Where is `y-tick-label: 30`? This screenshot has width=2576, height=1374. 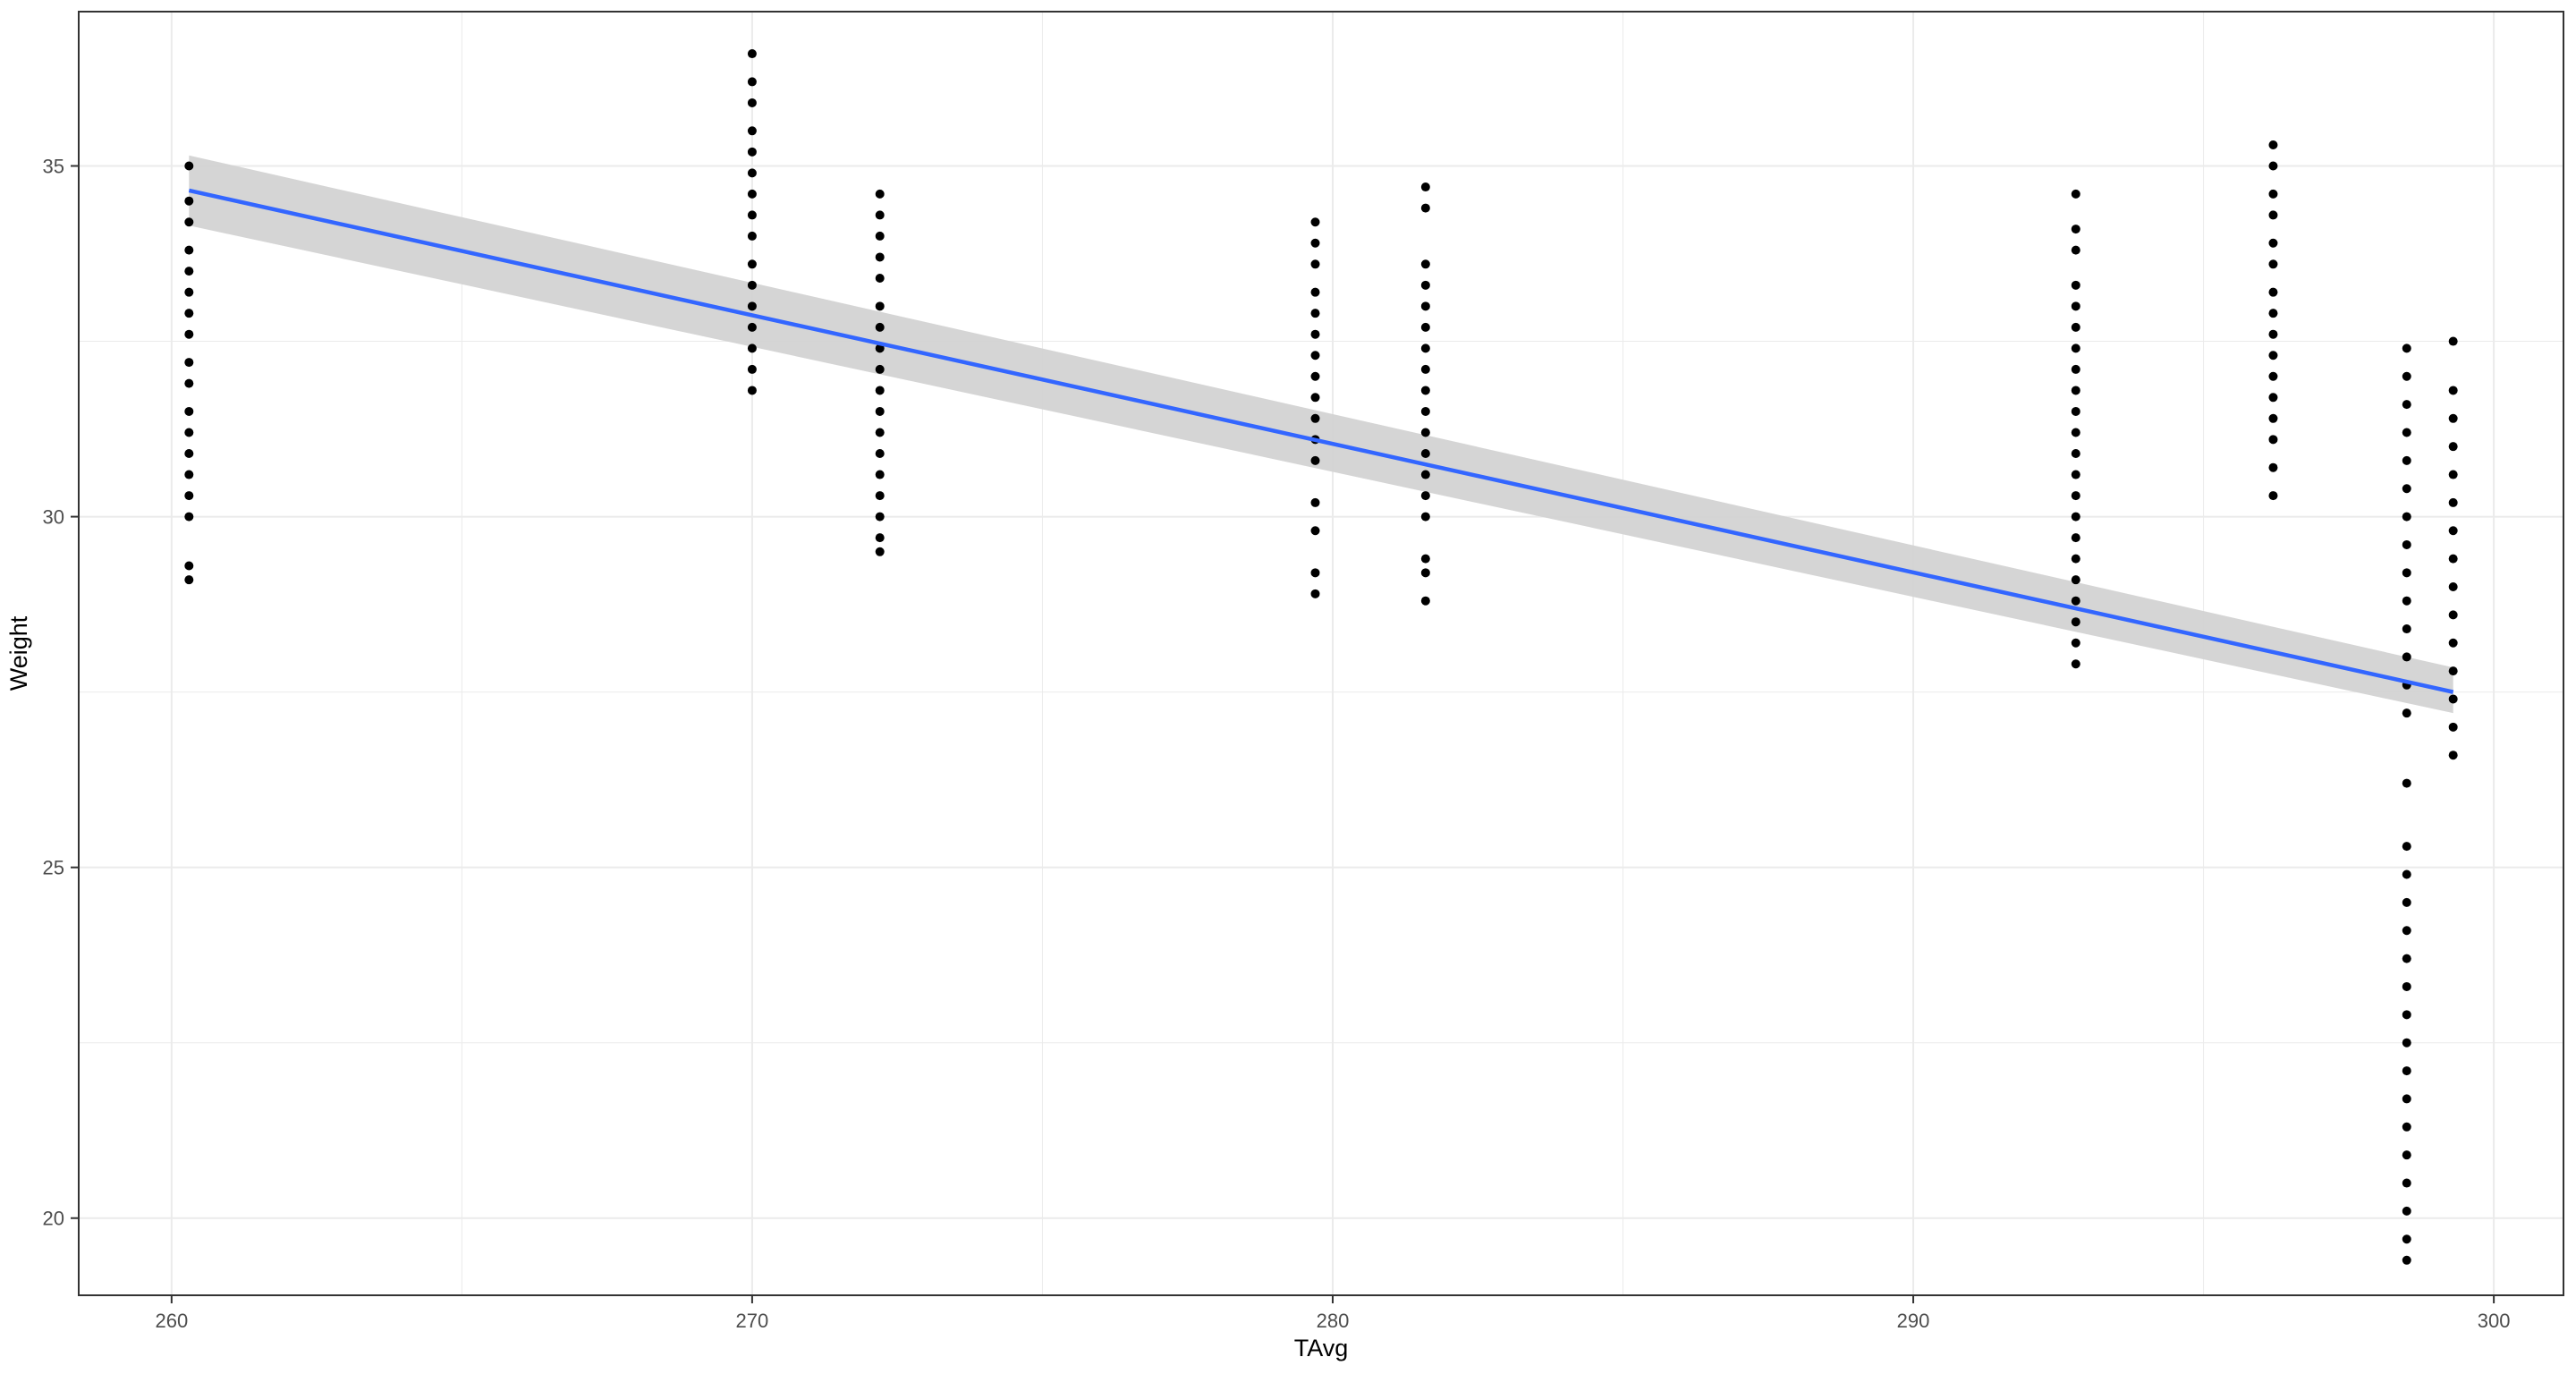 y-tick-label: 30 is located at coordinates (53, 517).